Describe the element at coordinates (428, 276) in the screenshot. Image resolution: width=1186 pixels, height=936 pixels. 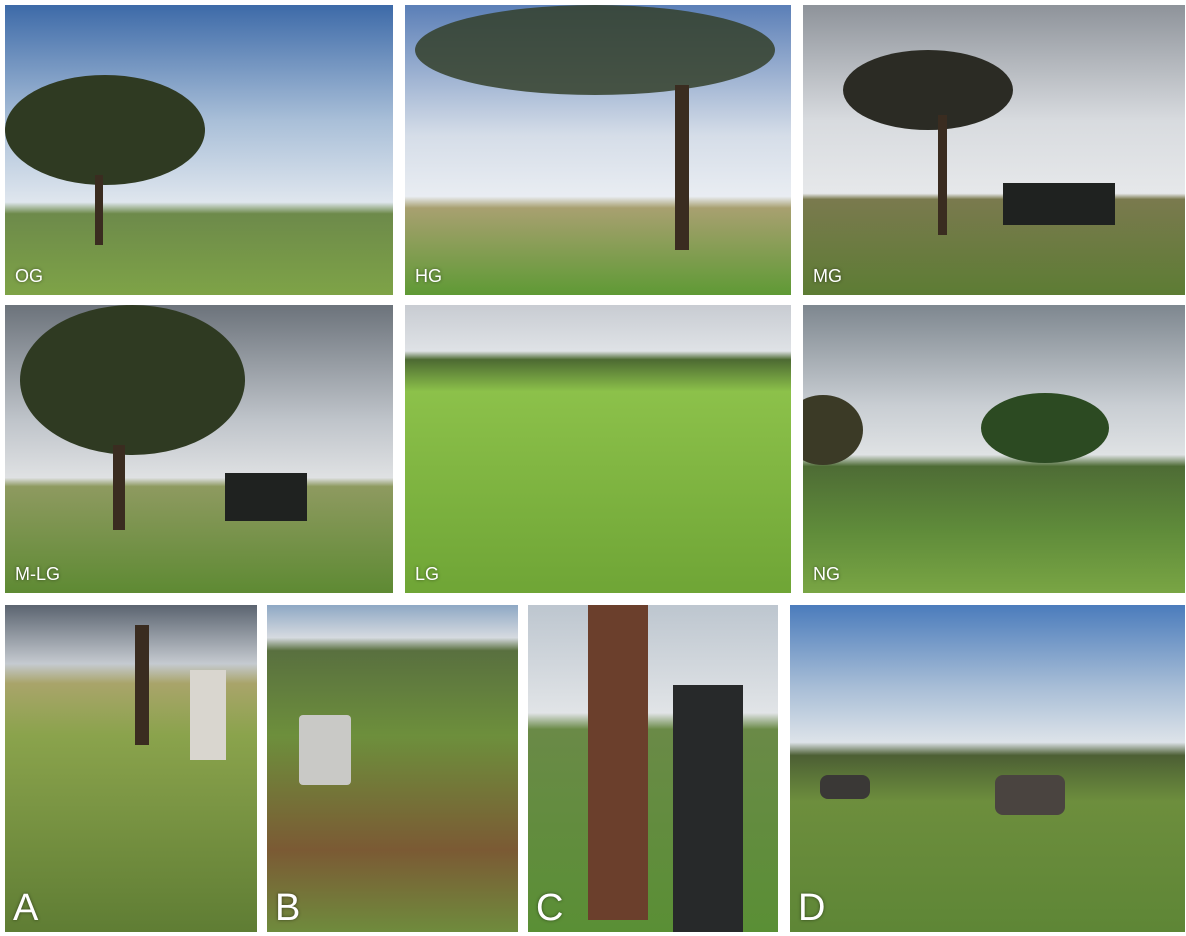
I see `panel-label: HG` at that location.